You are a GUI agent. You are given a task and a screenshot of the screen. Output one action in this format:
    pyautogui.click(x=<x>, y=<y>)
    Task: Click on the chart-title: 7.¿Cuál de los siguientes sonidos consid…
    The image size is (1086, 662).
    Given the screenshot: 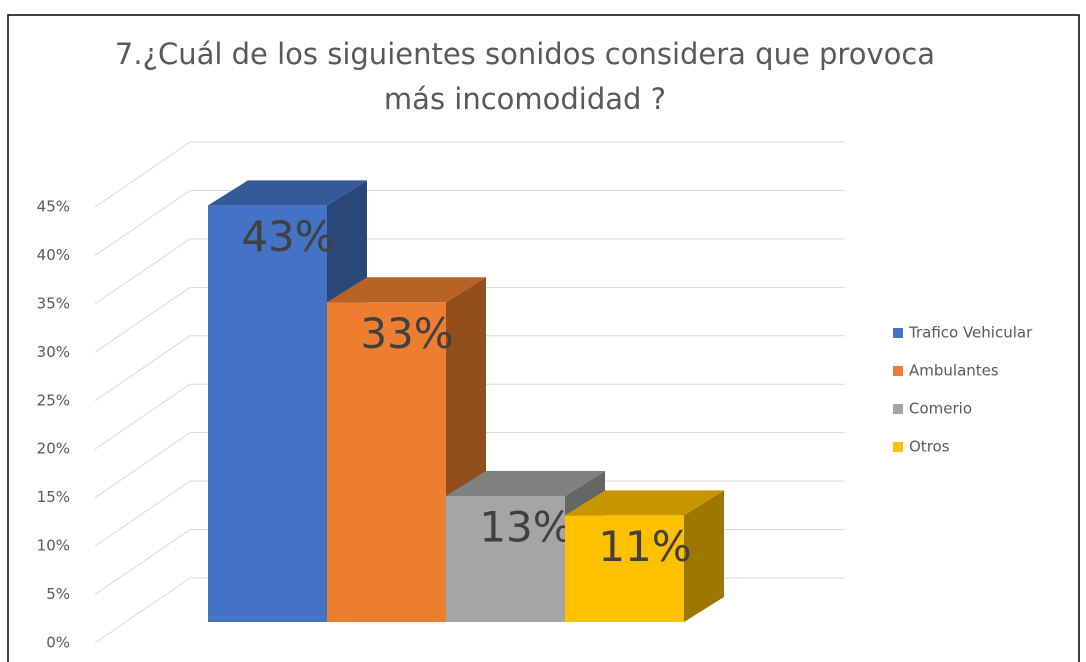 What is the action you would take?
    pyautogui.click(x=525, y=76)
    